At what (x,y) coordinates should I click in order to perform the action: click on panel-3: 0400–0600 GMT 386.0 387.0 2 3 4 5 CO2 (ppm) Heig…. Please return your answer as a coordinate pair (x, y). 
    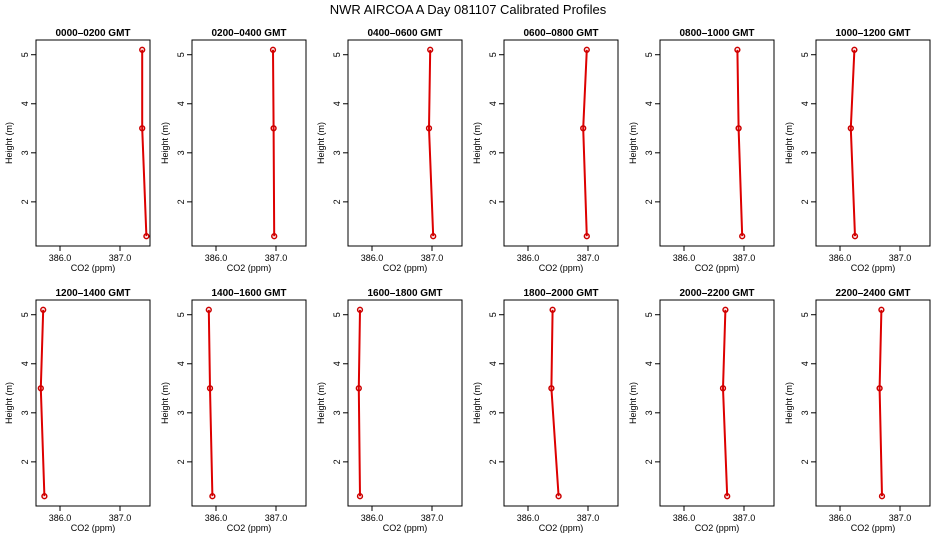
    Looking at the image, I should click on (389, 150).